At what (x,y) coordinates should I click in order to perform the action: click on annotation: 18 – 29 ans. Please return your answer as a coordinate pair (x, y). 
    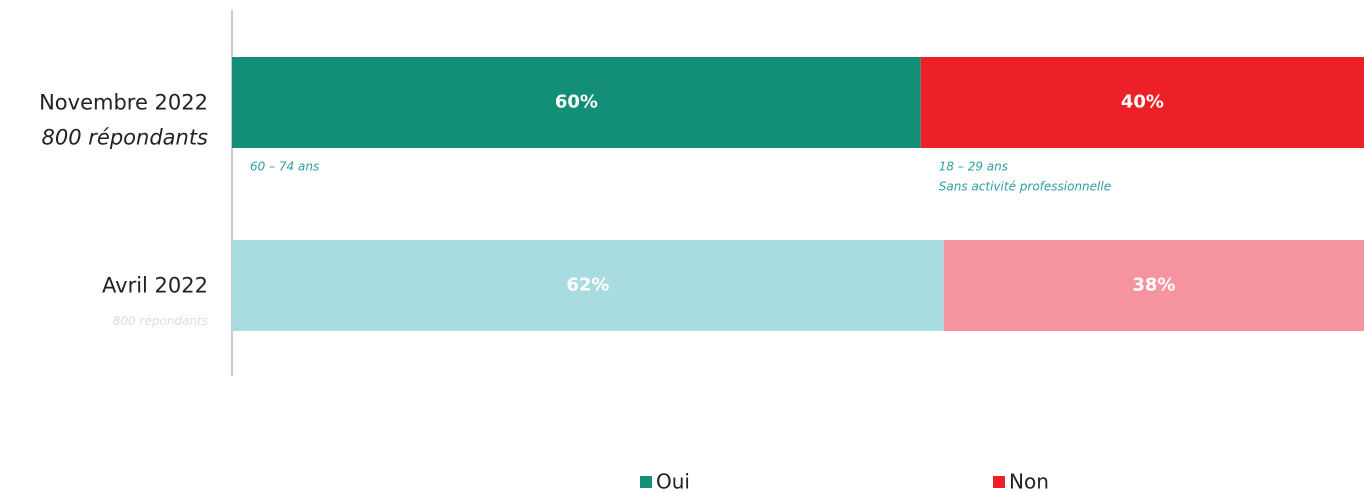
    Looking at the image, I should click on (973, 167).